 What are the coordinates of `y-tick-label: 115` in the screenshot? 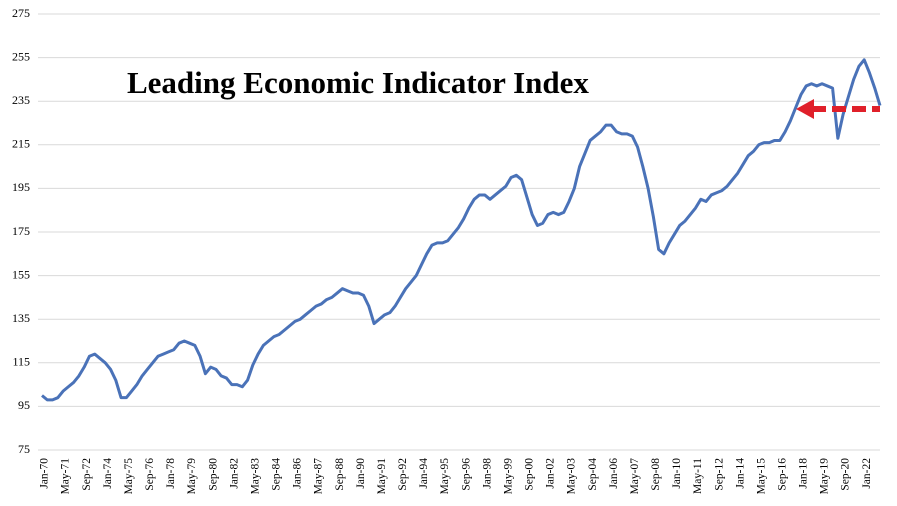 It's located at (21, 362).